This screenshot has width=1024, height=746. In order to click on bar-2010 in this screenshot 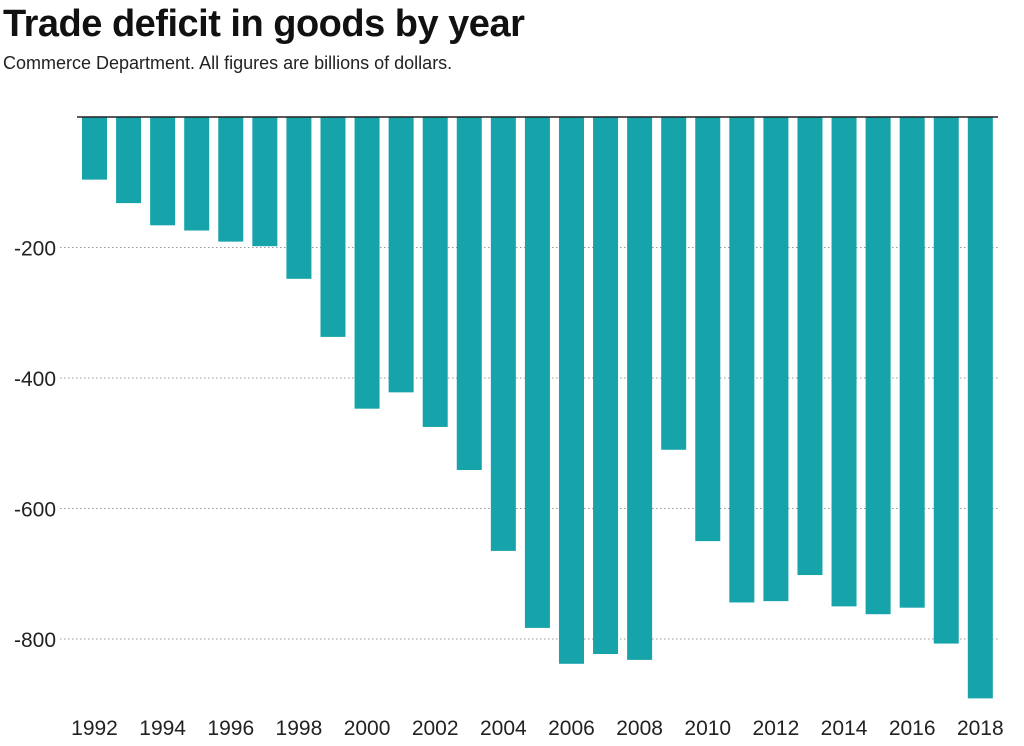, I will do `click(708, 329)`.